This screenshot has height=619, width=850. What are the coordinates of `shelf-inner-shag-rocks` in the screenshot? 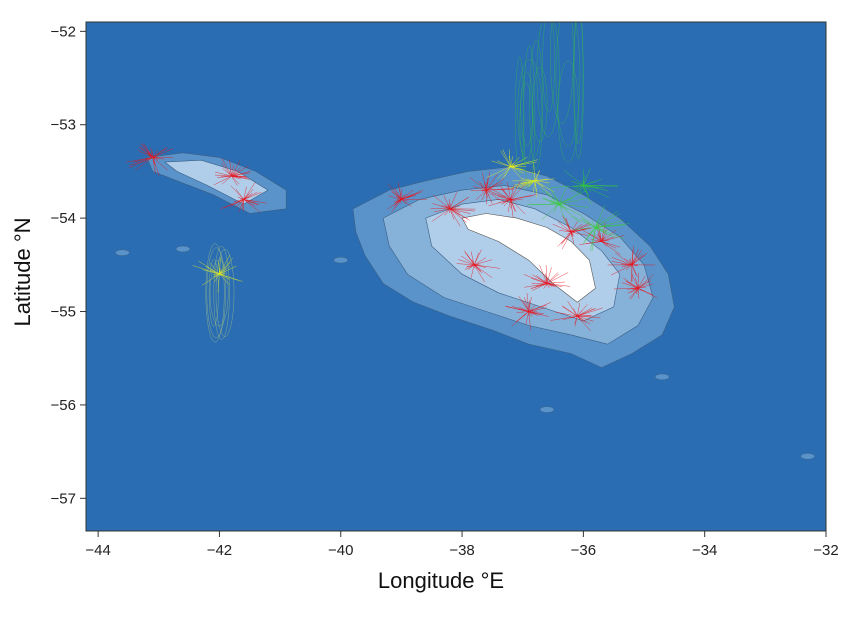 It's located at (216, 182).